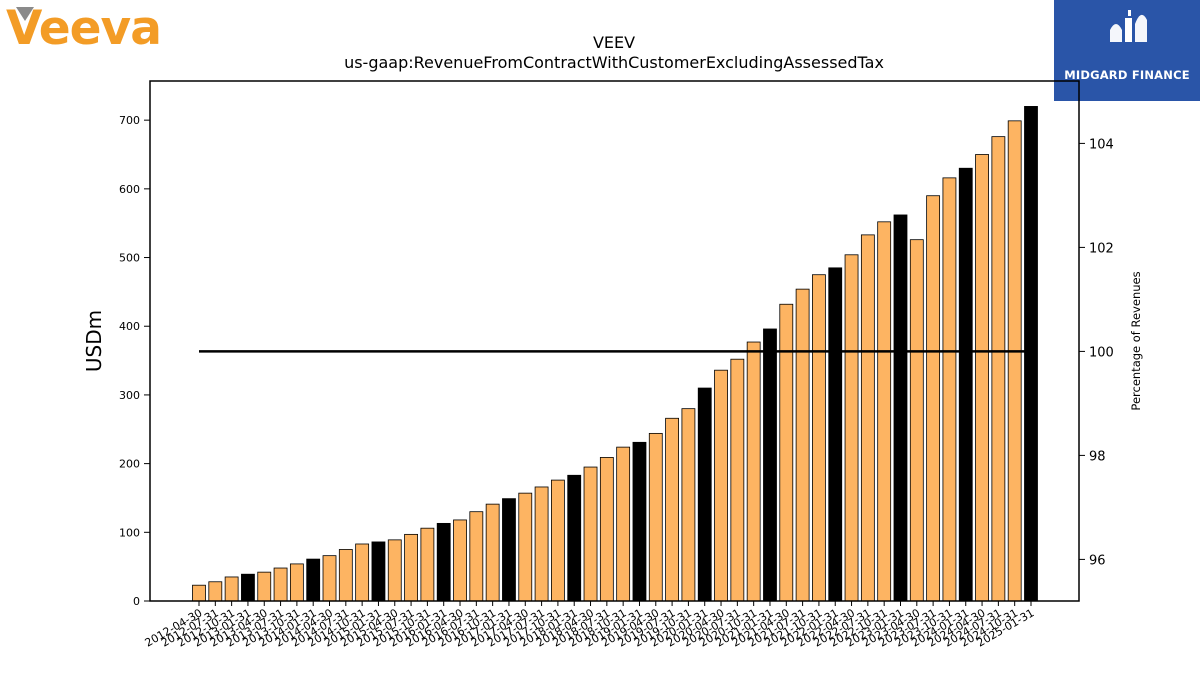 The image size is (1200, 675). What do you see at coordinates (83, 26) in the screenshot?
I see `logo-text: Veeva` at bounding box center [83, 26].